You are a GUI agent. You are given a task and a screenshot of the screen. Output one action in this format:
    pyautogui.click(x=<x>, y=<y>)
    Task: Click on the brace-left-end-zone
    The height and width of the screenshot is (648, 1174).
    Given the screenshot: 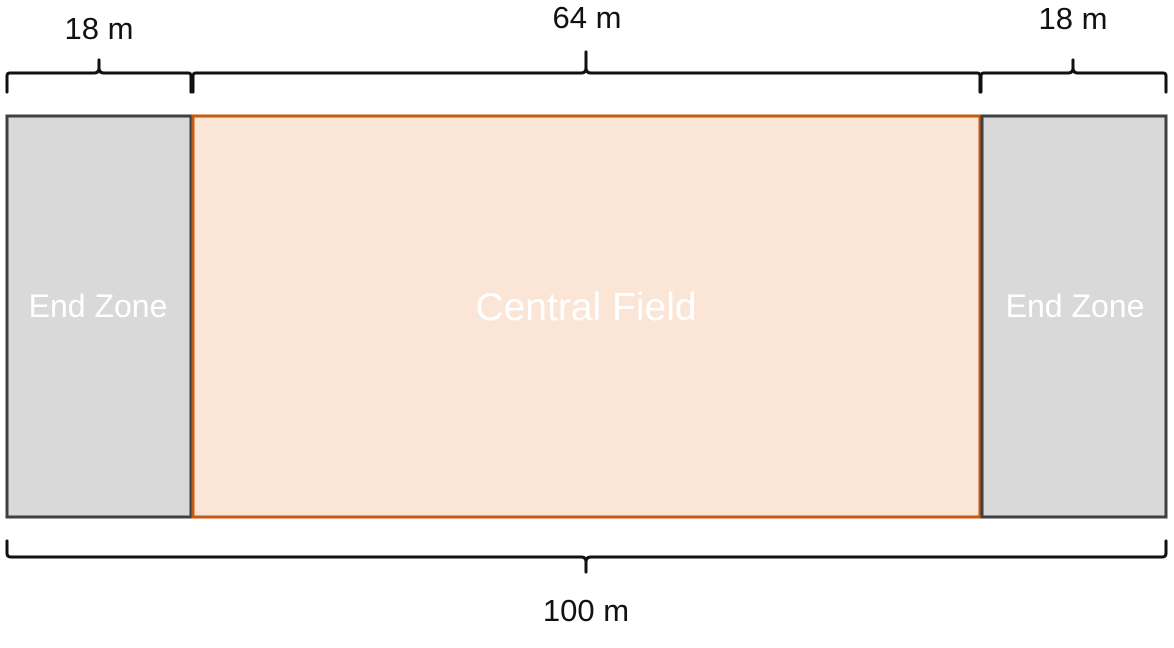 What is the action you would take?
    pyautogui.click(x=99, y=76)
    